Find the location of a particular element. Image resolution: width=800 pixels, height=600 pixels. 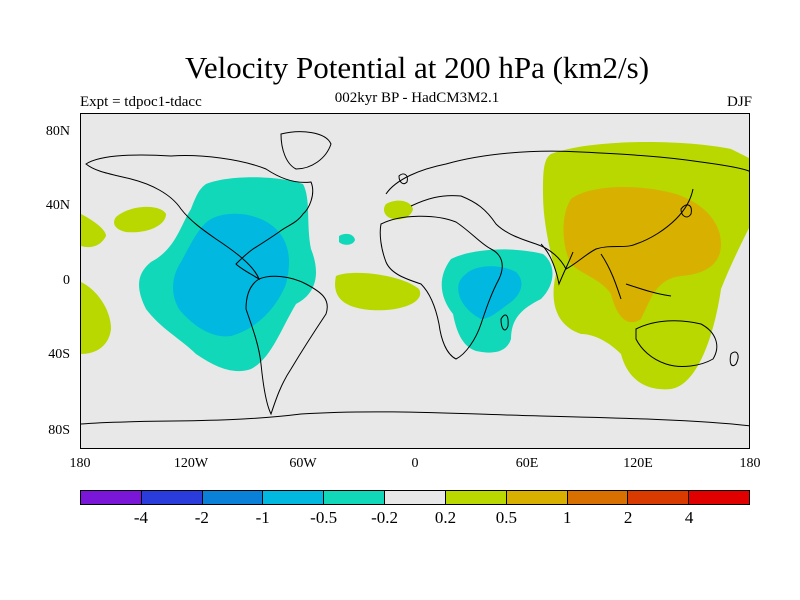

colorbar-label: -1 is located at coordinates (262, 517).